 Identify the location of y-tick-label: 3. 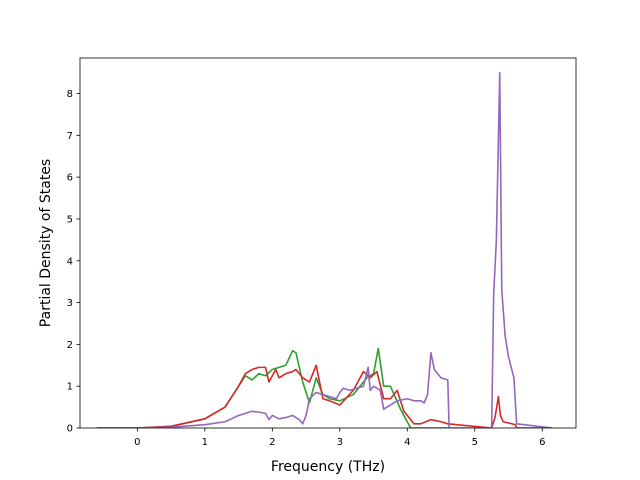
(70, 303).